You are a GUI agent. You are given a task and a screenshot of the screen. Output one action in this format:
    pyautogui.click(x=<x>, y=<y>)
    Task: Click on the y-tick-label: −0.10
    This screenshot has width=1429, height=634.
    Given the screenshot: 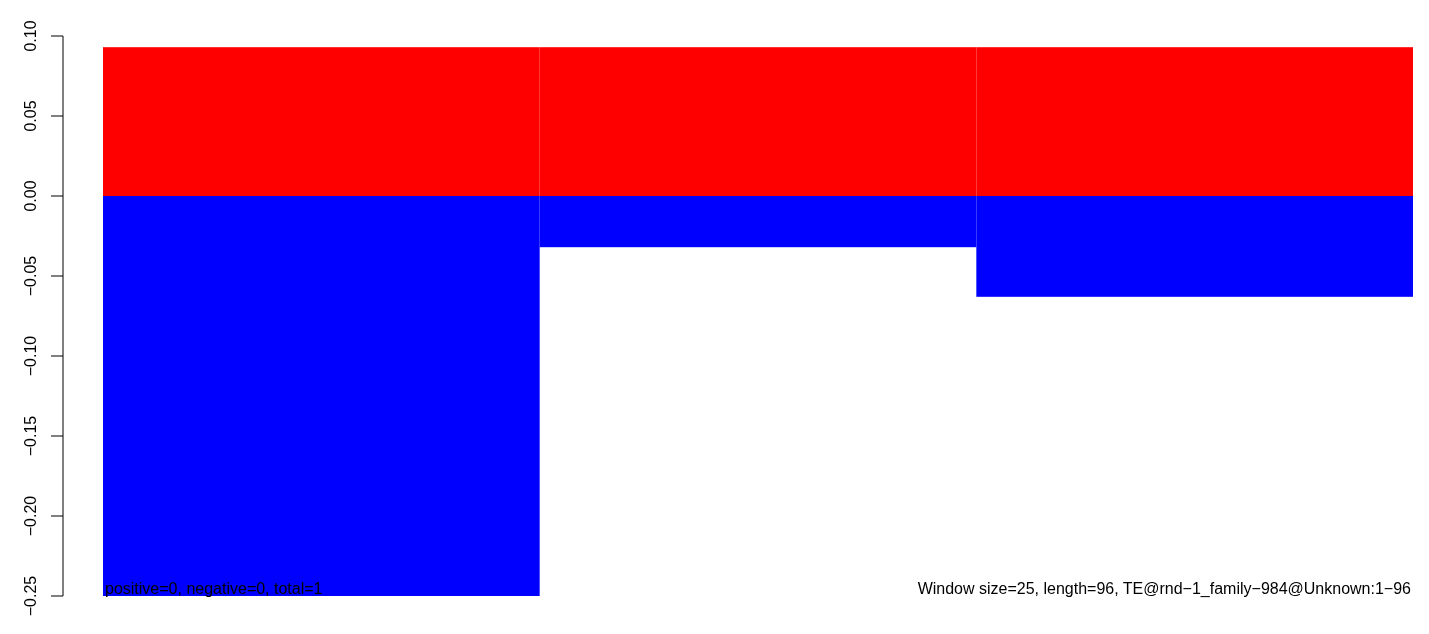 What is the action you would take?
    pyautogui.click(x=31, y=356)
    